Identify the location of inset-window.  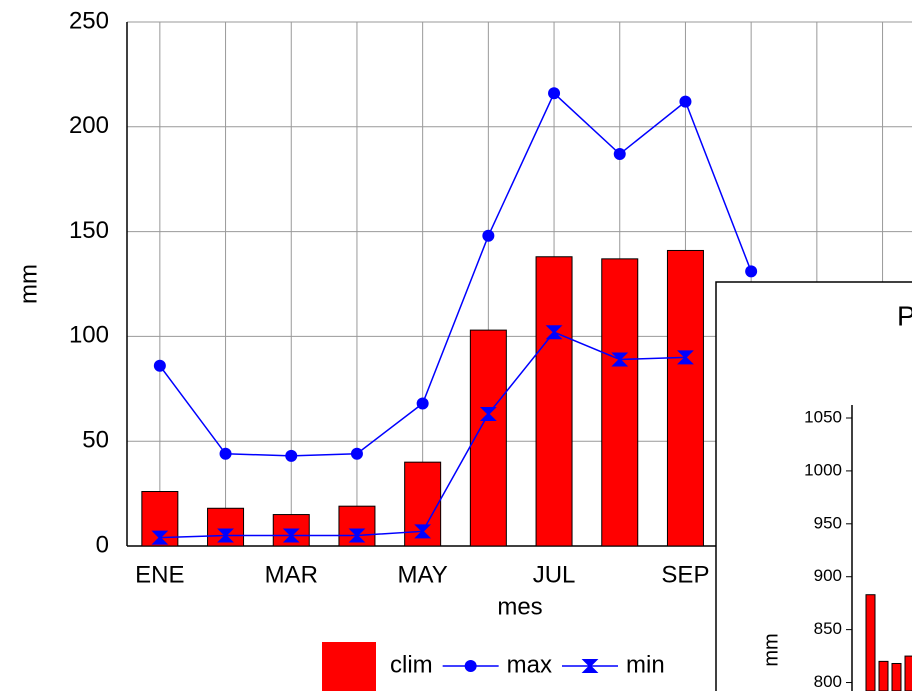
(813, 486).